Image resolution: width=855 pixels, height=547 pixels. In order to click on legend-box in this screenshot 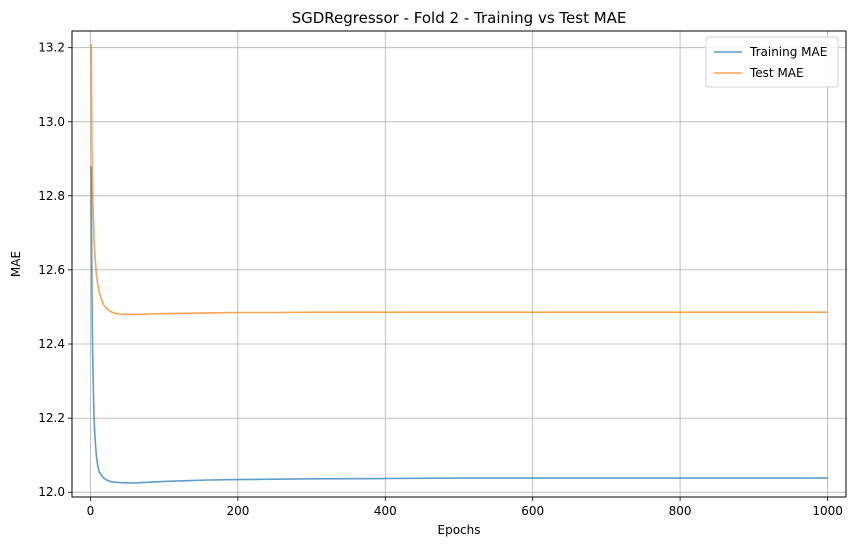, I will do `click(772, 62)`.